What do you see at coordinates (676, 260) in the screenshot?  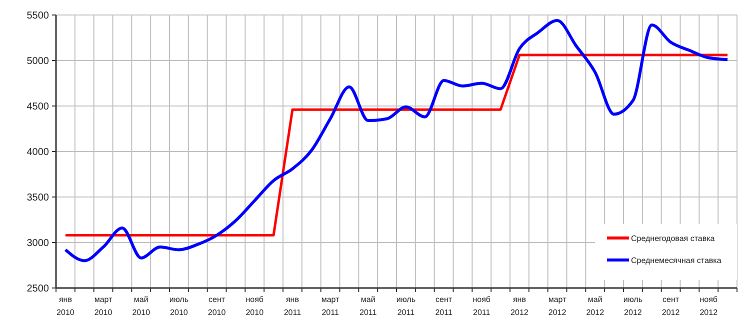 I see `legend-label: Среднемесячная ставка` at bounding box center [676, 260].